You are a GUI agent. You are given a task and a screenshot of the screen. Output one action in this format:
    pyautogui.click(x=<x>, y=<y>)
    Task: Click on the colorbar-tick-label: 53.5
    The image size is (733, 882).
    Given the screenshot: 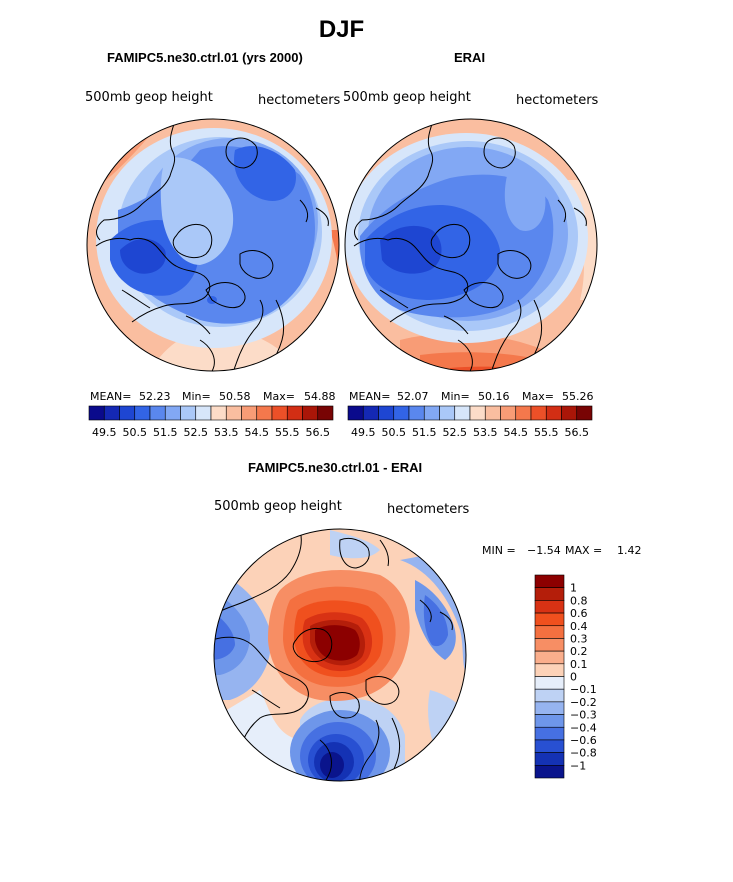 What is the action you would take?
    pyautogui.click(x=226, y=432)
    